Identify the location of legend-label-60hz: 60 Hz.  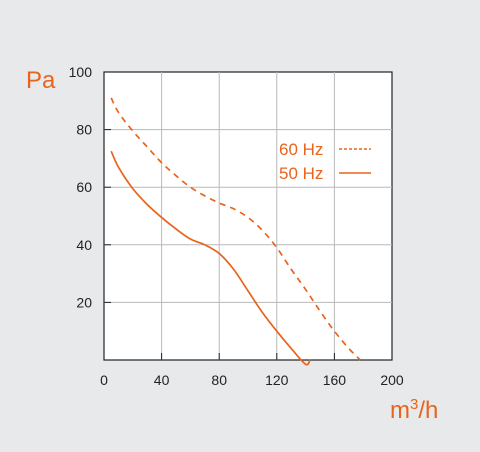
(301, 149).